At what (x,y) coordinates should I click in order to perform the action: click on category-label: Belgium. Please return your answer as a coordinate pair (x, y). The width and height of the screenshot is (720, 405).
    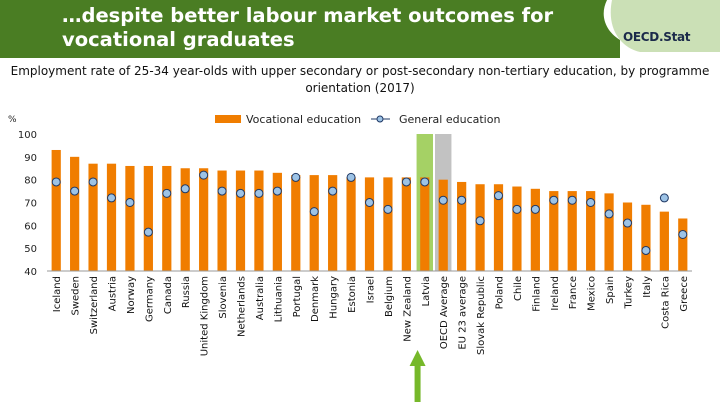
    Looking at the image, I should click on (389, 296).